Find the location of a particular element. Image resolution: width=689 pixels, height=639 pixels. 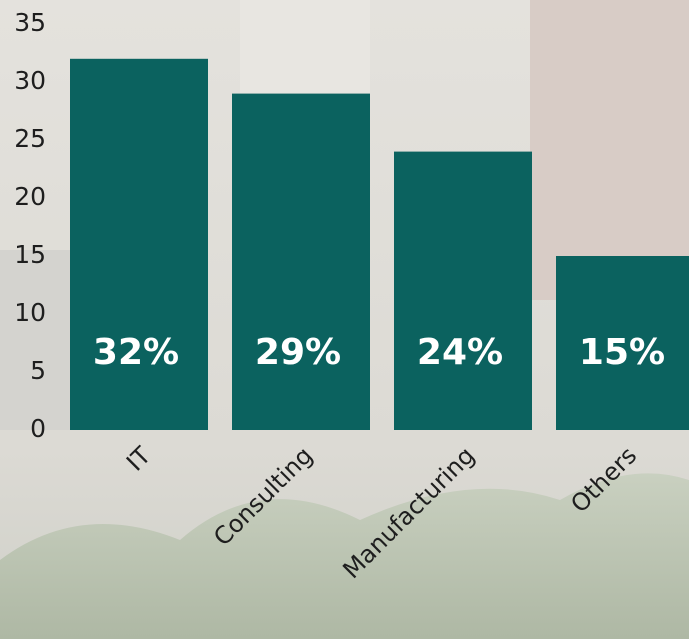

y-tick-label: 0 is located at coordinates (38, 428).